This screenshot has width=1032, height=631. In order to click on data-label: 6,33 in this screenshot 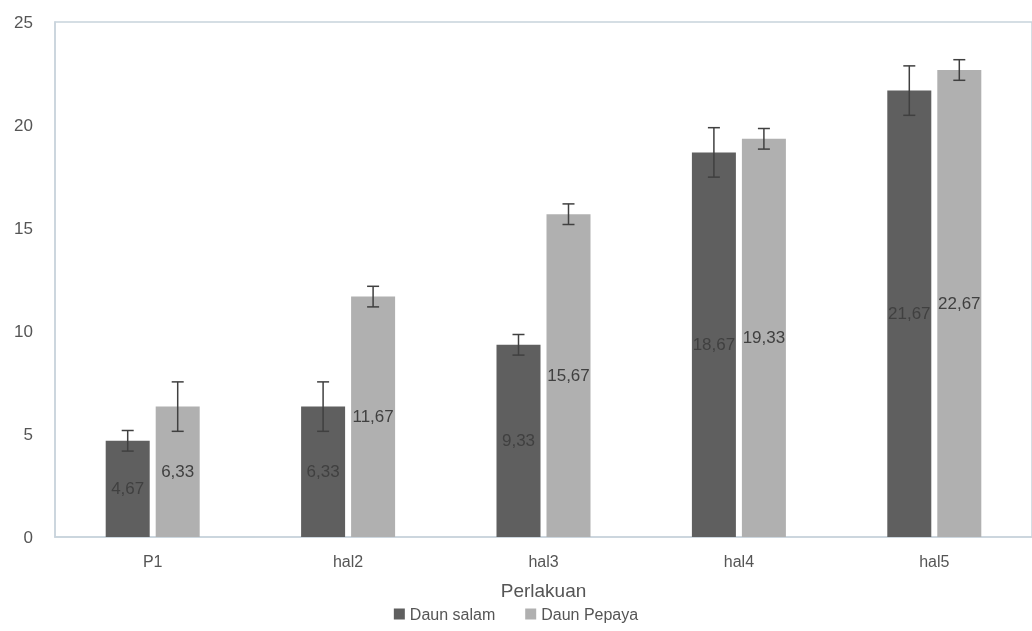, I will do `click(178, 472)`.